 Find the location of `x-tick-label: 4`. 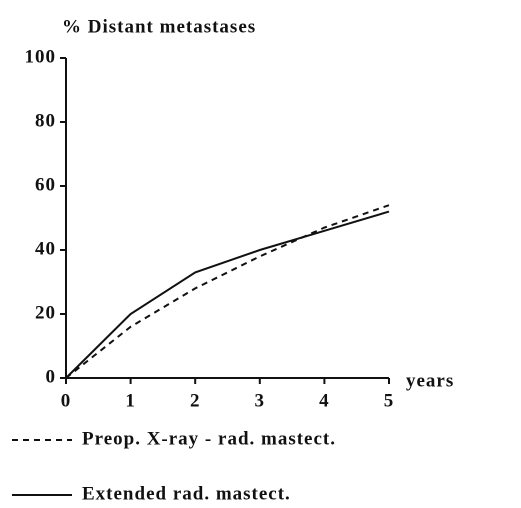

x-tick-label: 4 is located at coordinates (324, 400).